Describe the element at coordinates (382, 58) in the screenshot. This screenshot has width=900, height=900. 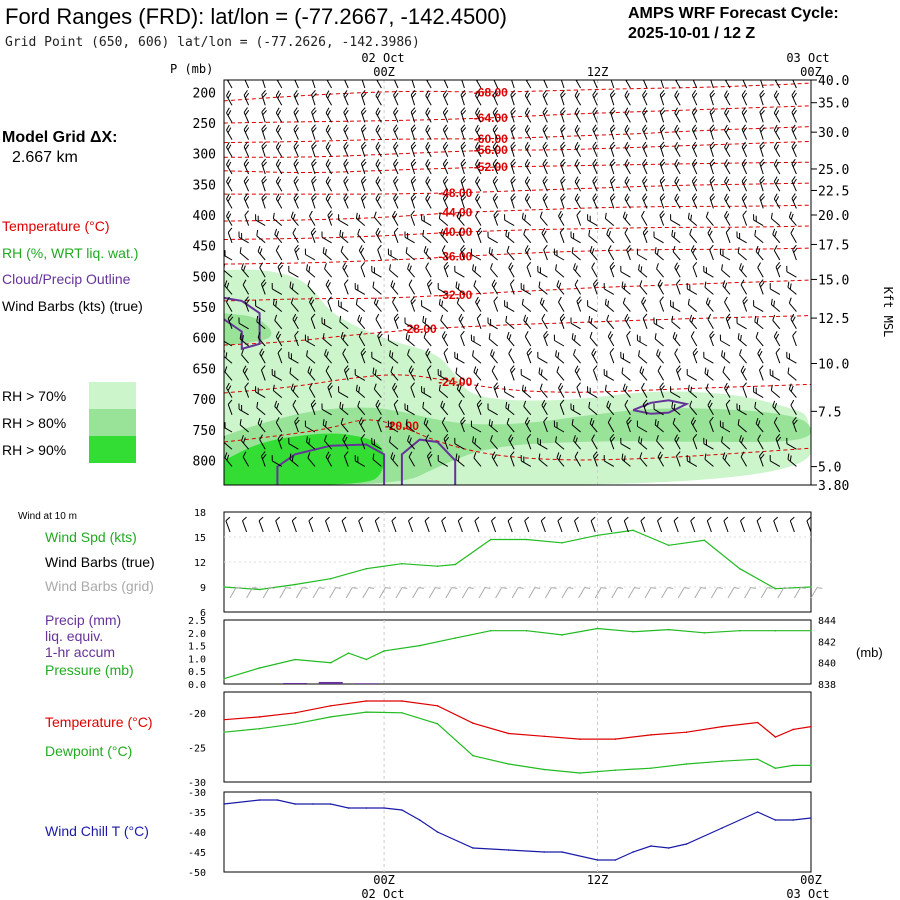
I see `top-date-left: 02 Oct` at that location.